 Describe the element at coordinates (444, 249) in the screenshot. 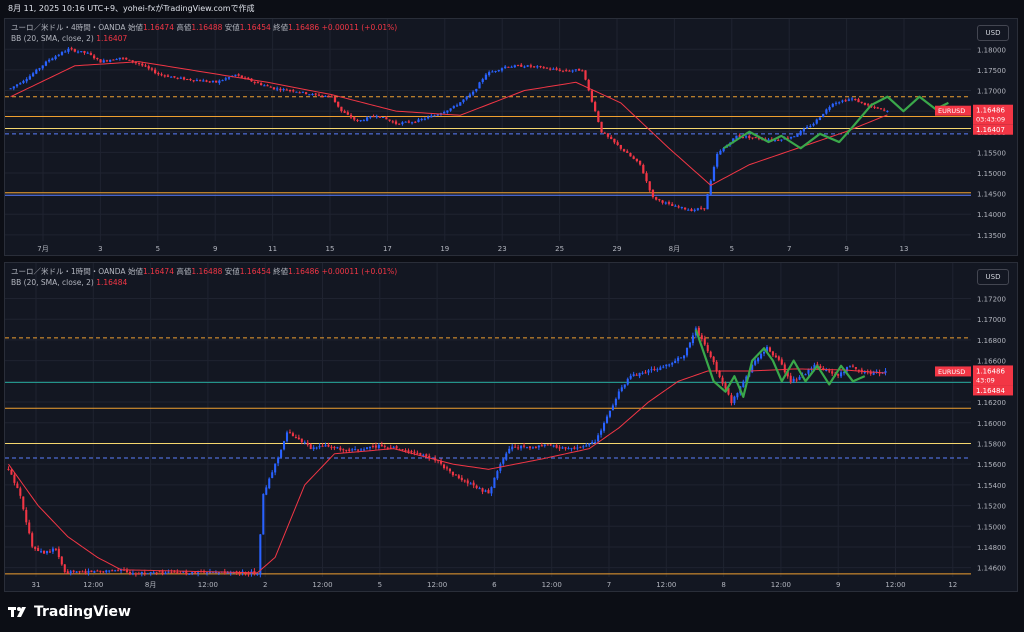

I see `x-tick-label: 19` at that location.